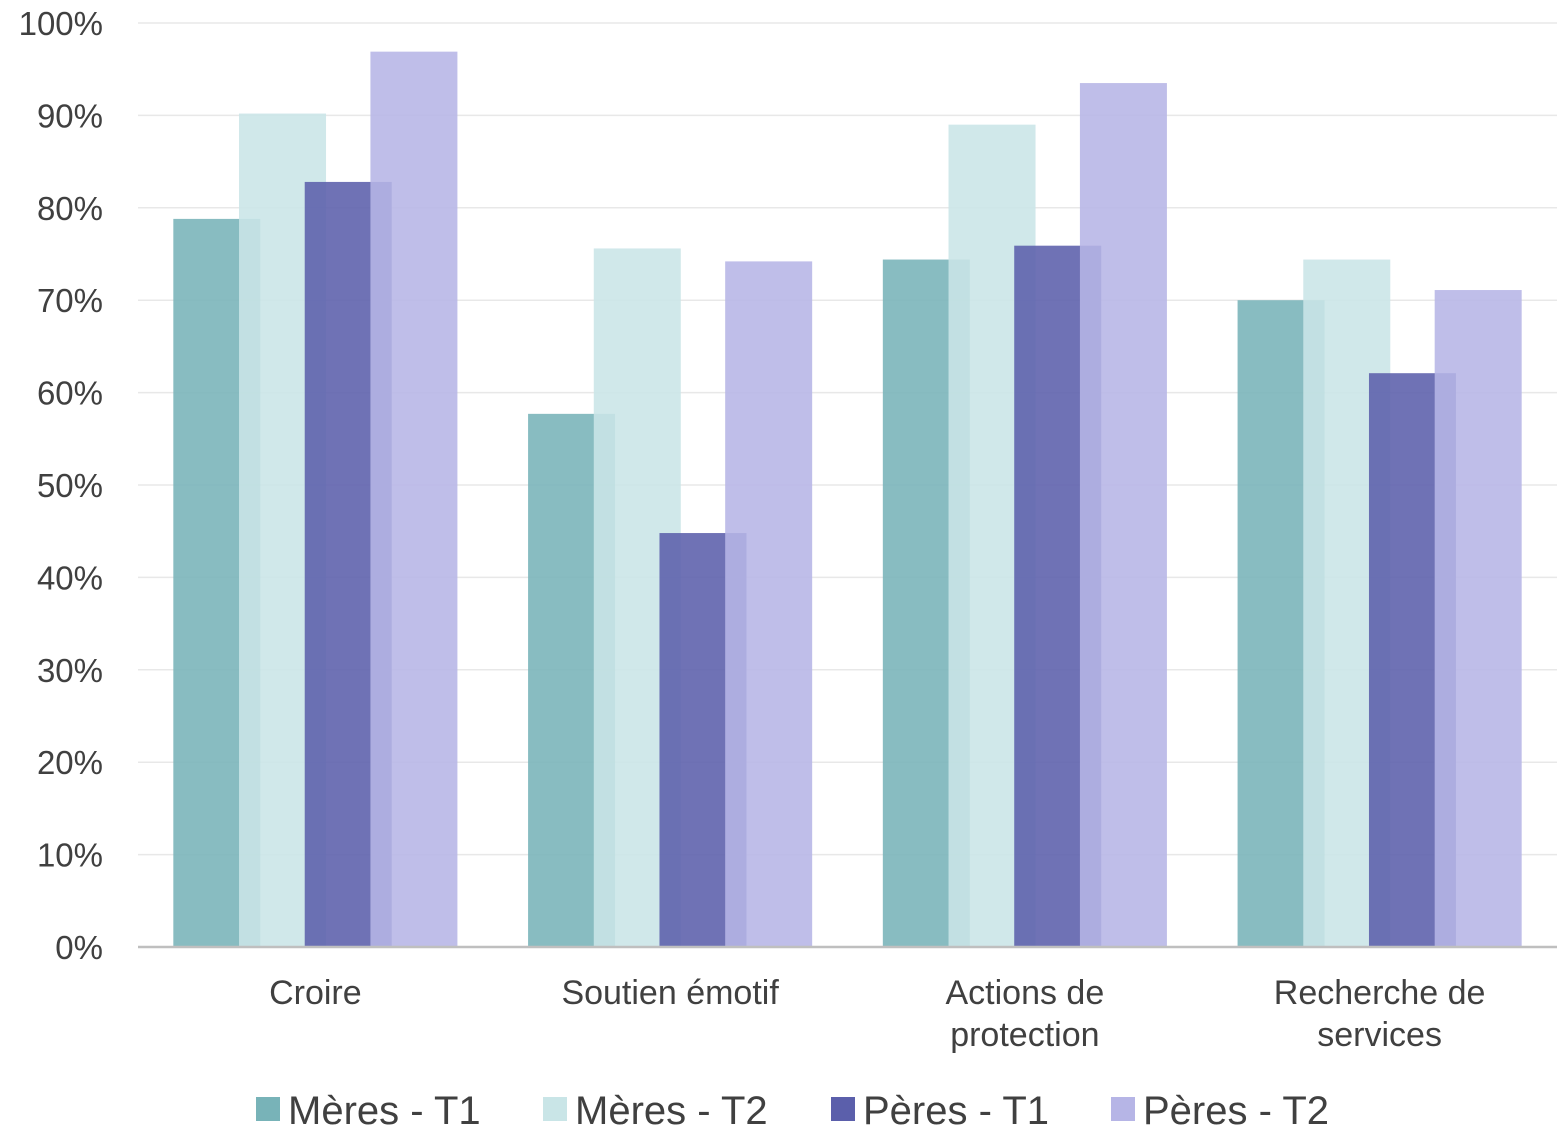  Describe the element at coordinates (1380, 993) in the screenshot. I see `x-category-label: Recherche de` at that location.